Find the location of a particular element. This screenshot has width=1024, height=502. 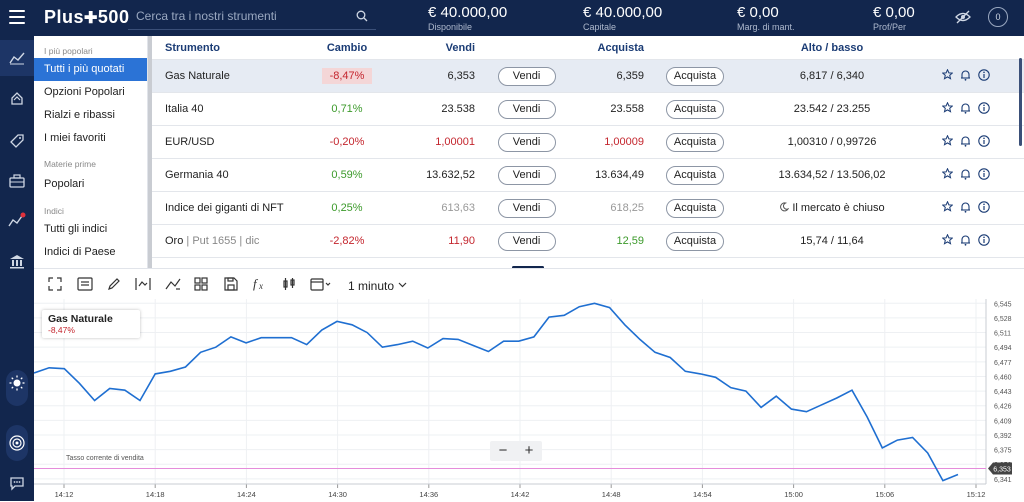

trade-arrows-icon is located at coordinates (17, 99).